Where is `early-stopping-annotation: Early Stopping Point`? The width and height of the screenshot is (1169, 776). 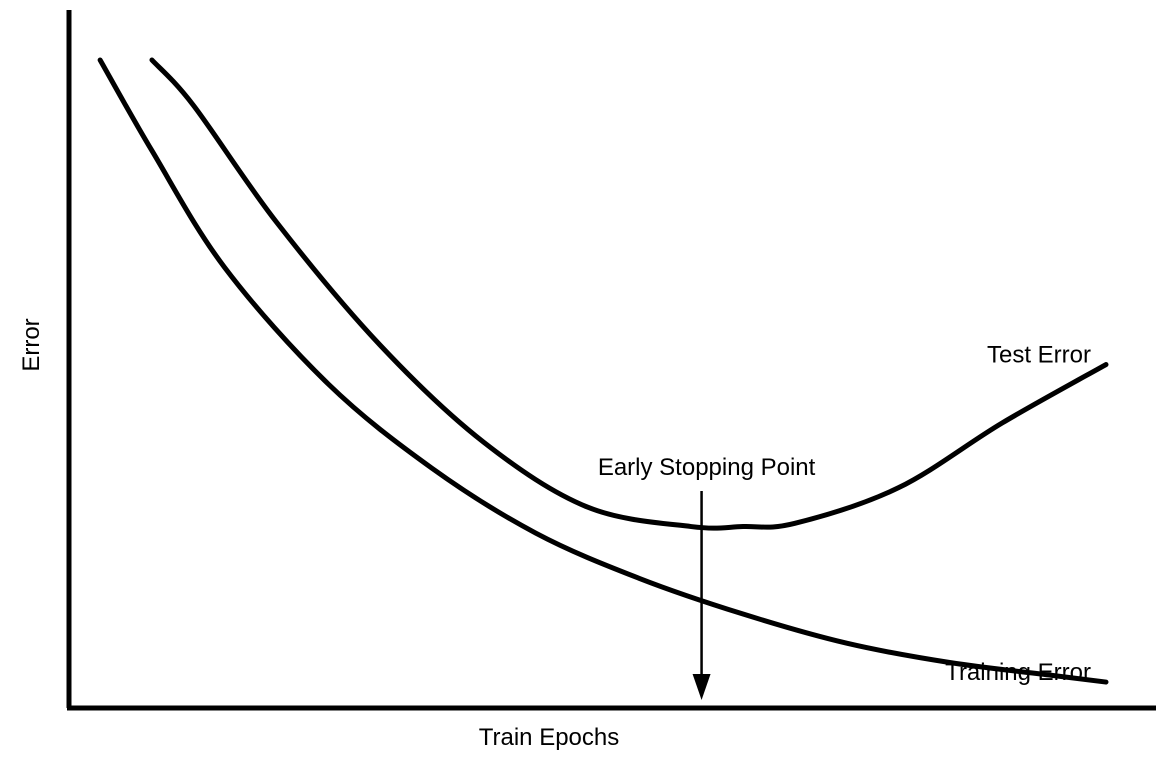
early-stopping-annotation: Early Stopping Point is located at coordinates (707, 577).